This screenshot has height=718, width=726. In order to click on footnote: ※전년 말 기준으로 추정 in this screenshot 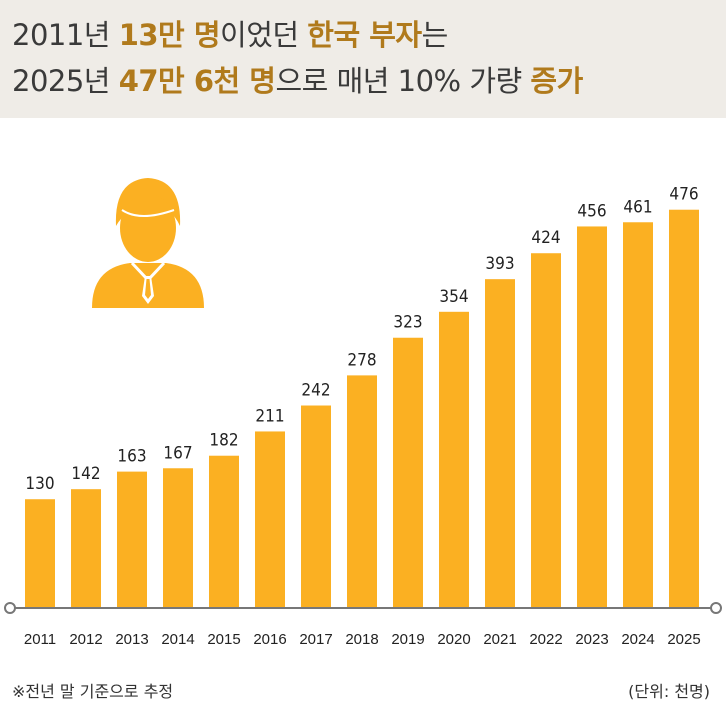, I will do `click(93, 691)`.